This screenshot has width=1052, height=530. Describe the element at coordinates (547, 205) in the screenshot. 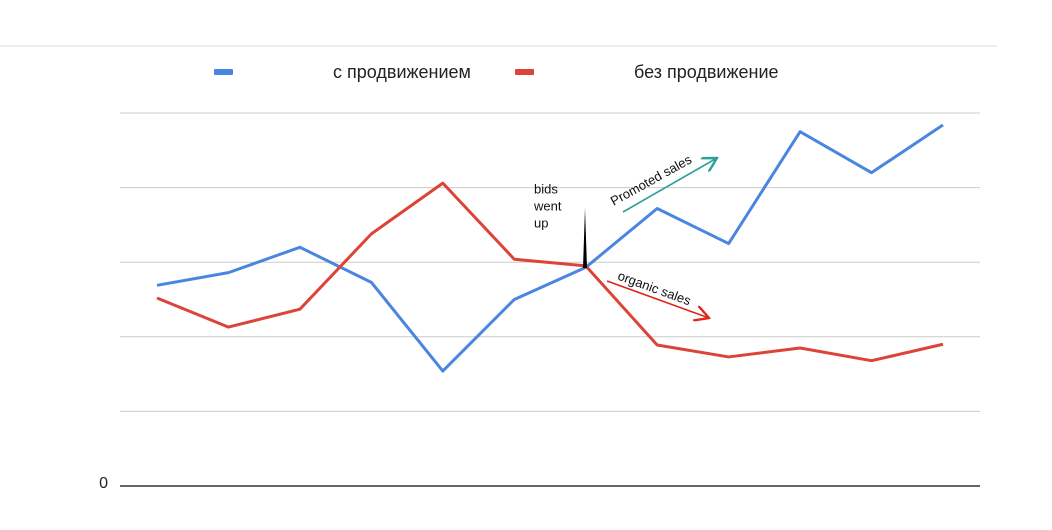

I see `annotation-text: went` at that location.